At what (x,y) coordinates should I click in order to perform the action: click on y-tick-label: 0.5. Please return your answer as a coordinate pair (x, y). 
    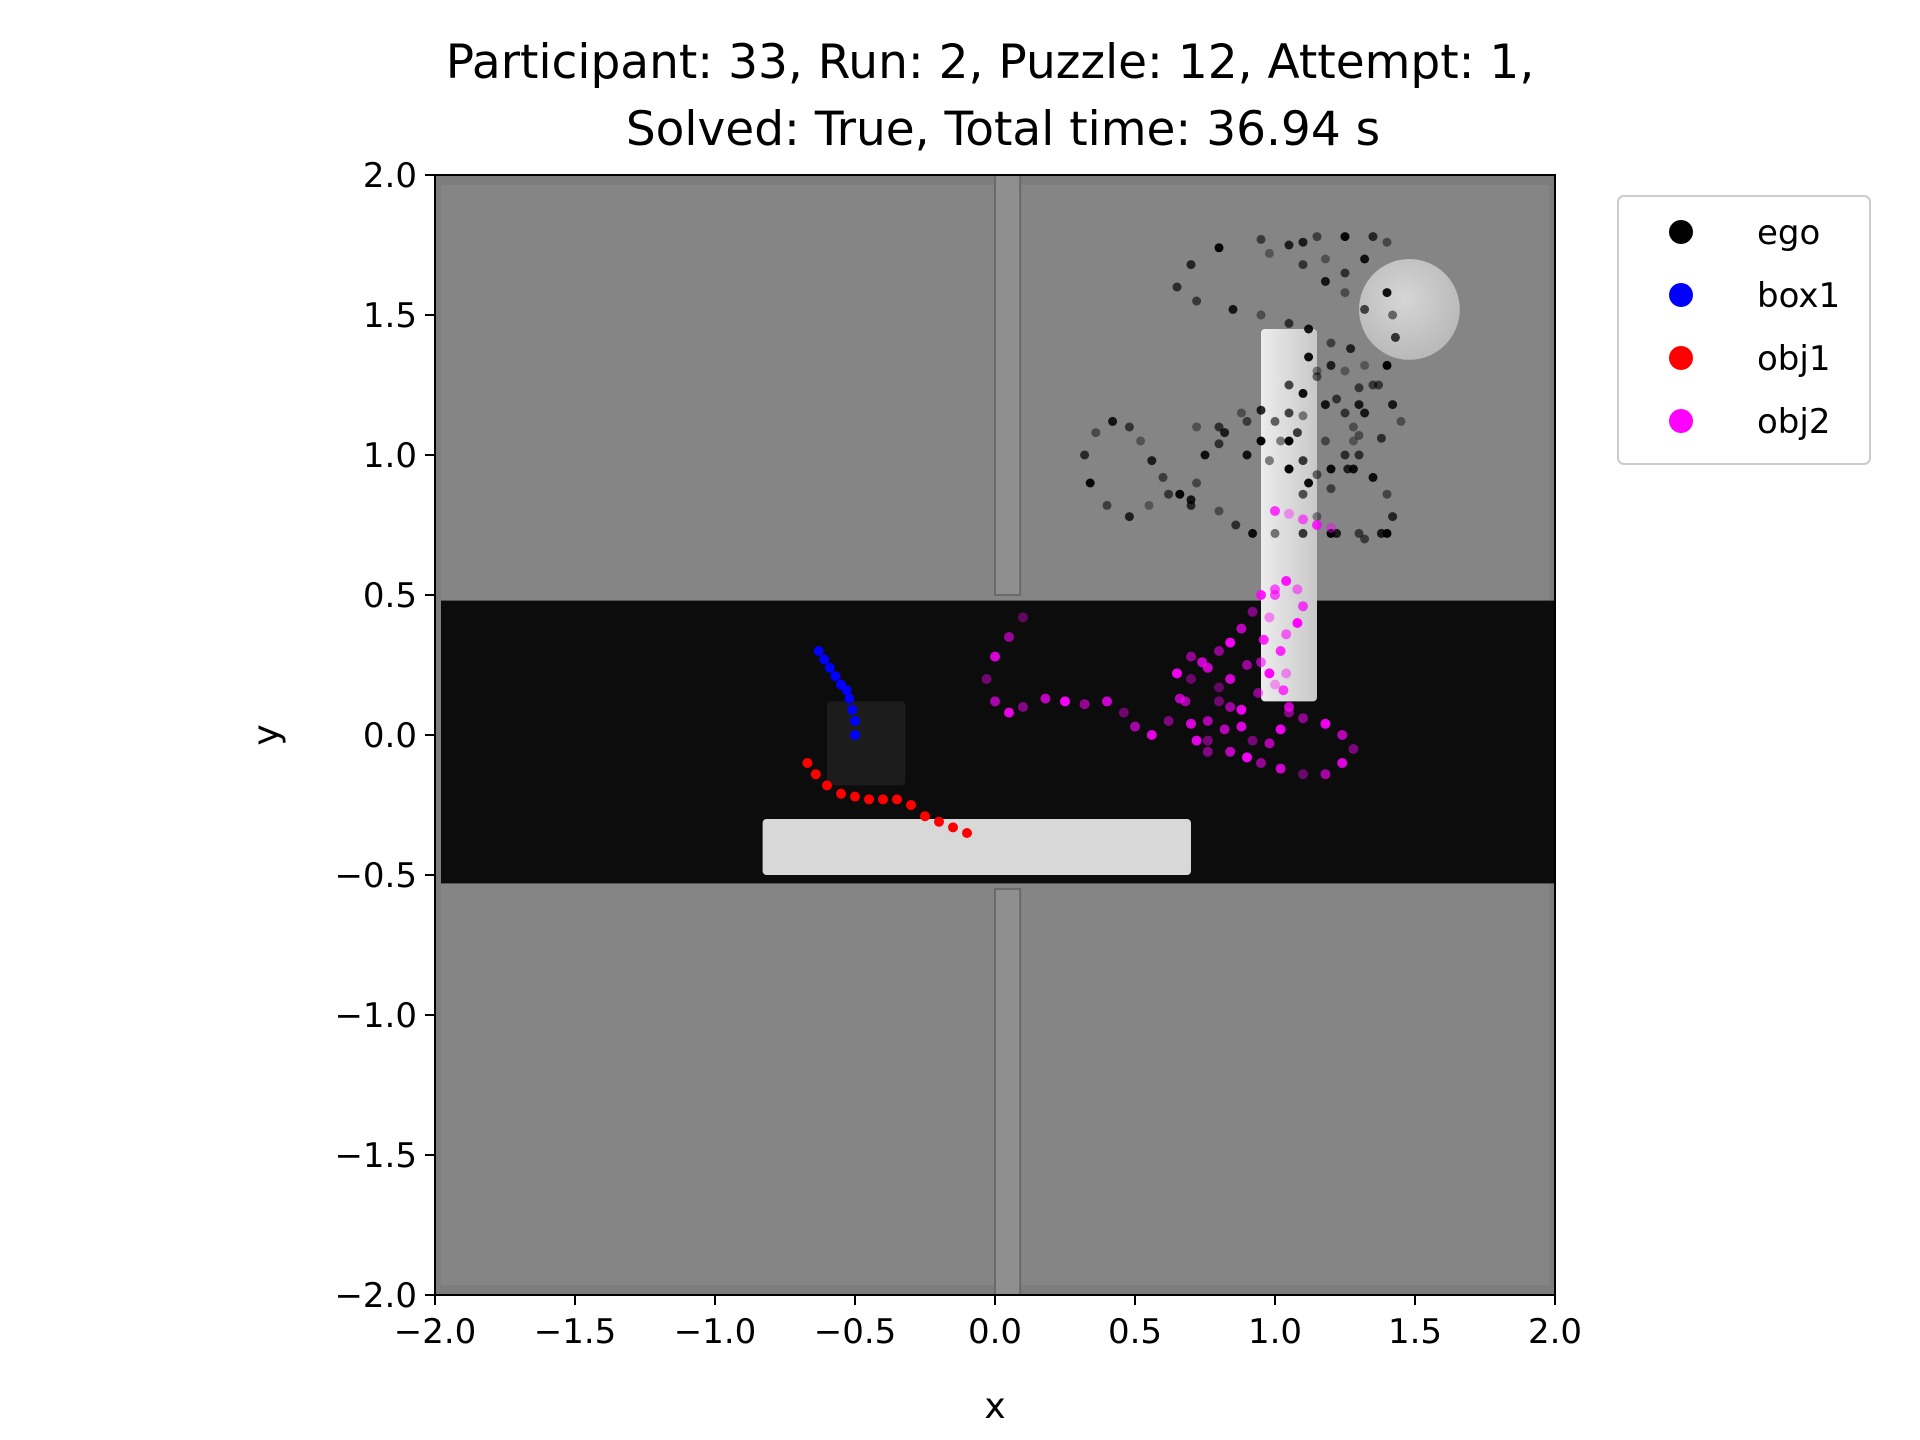
    Looking at the image, I should click on (390, 596).